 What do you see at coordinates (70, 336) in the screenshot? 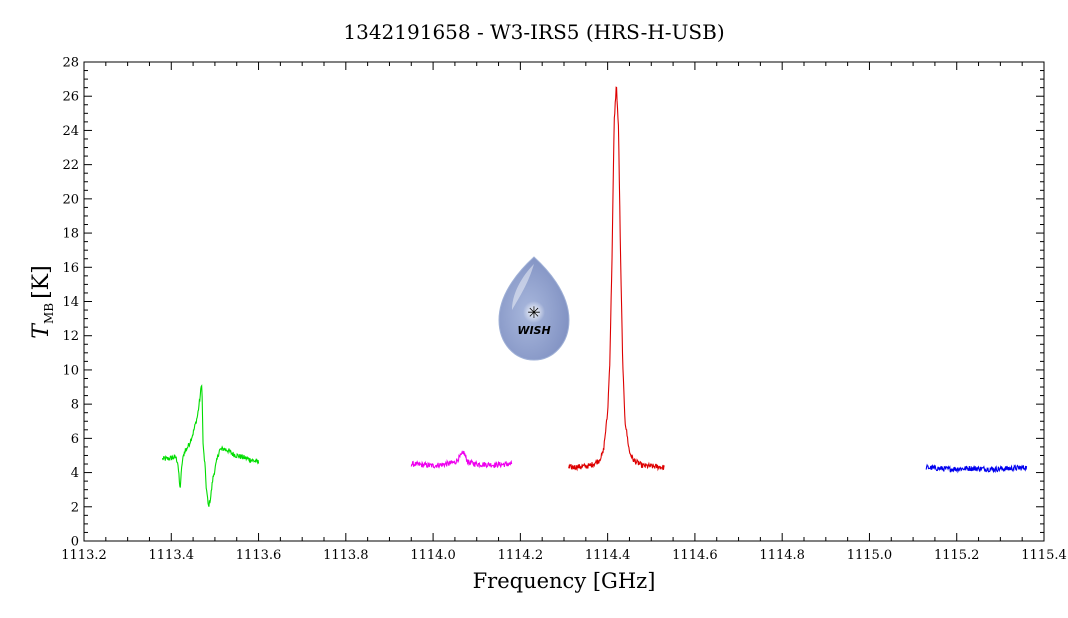
I see `y-tick-label: 12` at bounding box center [70, 336].